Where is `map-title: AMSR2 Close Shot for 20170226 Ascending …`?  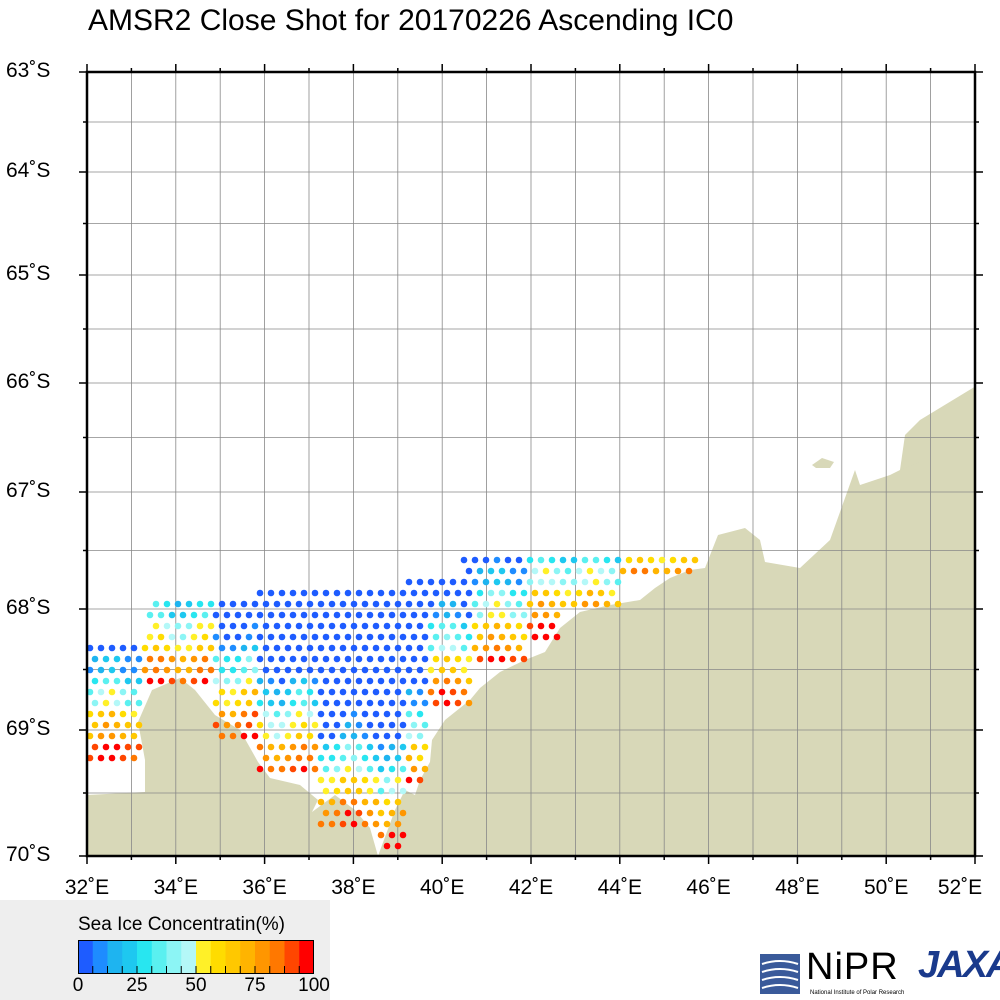
map-title: AMSR2 Close Shot for 20170226 Ascending … is located at coordinates (411, 20).